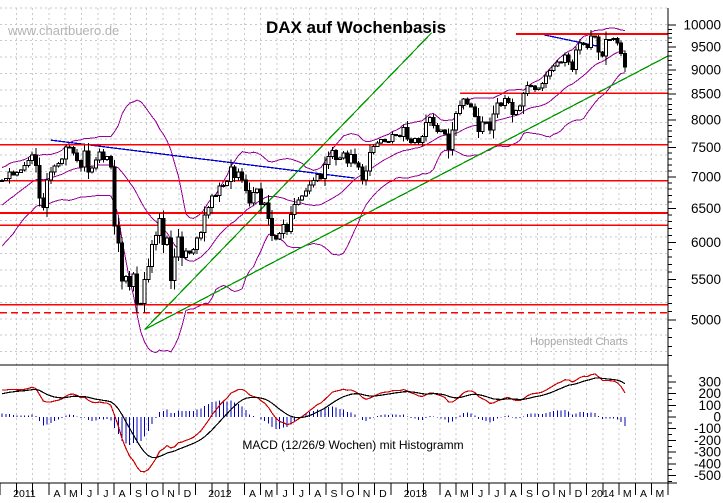 The image size is (723, 503). Describe the element at coordinates (709, 381) in the screenshot. I see `macd-axis-label: 300` at that location.